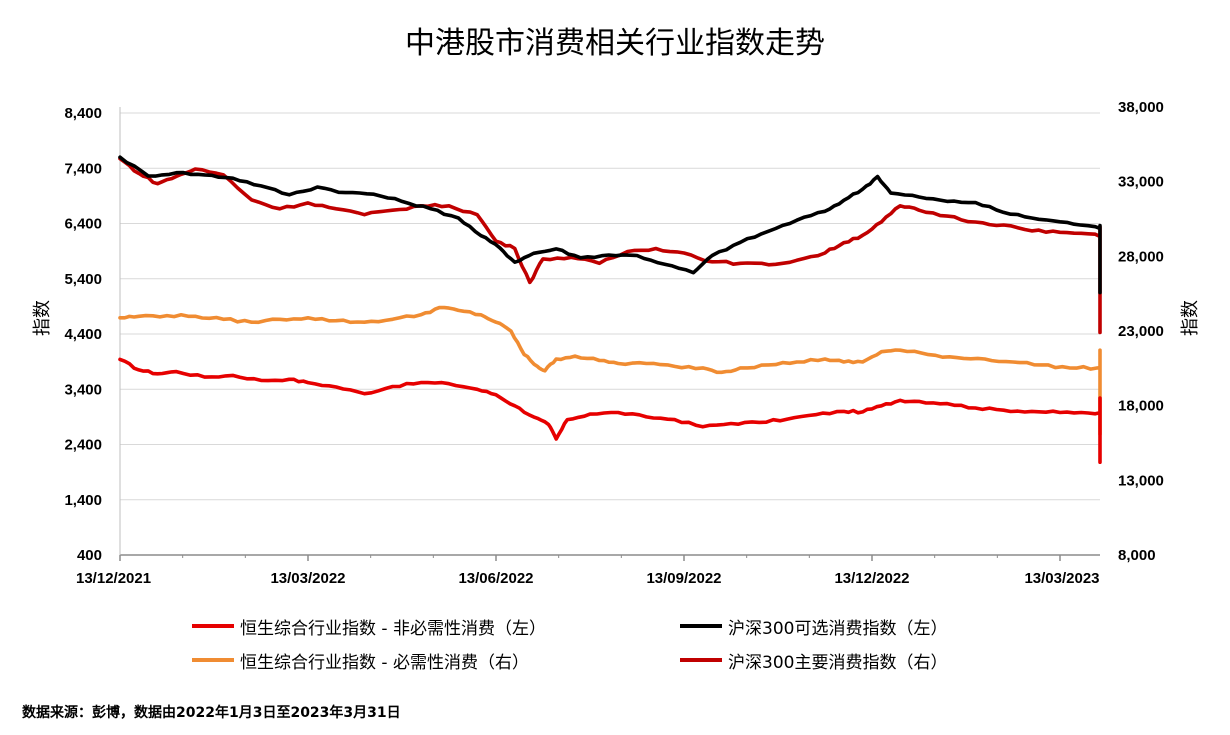  Describe the element at coordinates (83, 500) in the screenshot. I see `left-tick-label: 1,400` at that location.